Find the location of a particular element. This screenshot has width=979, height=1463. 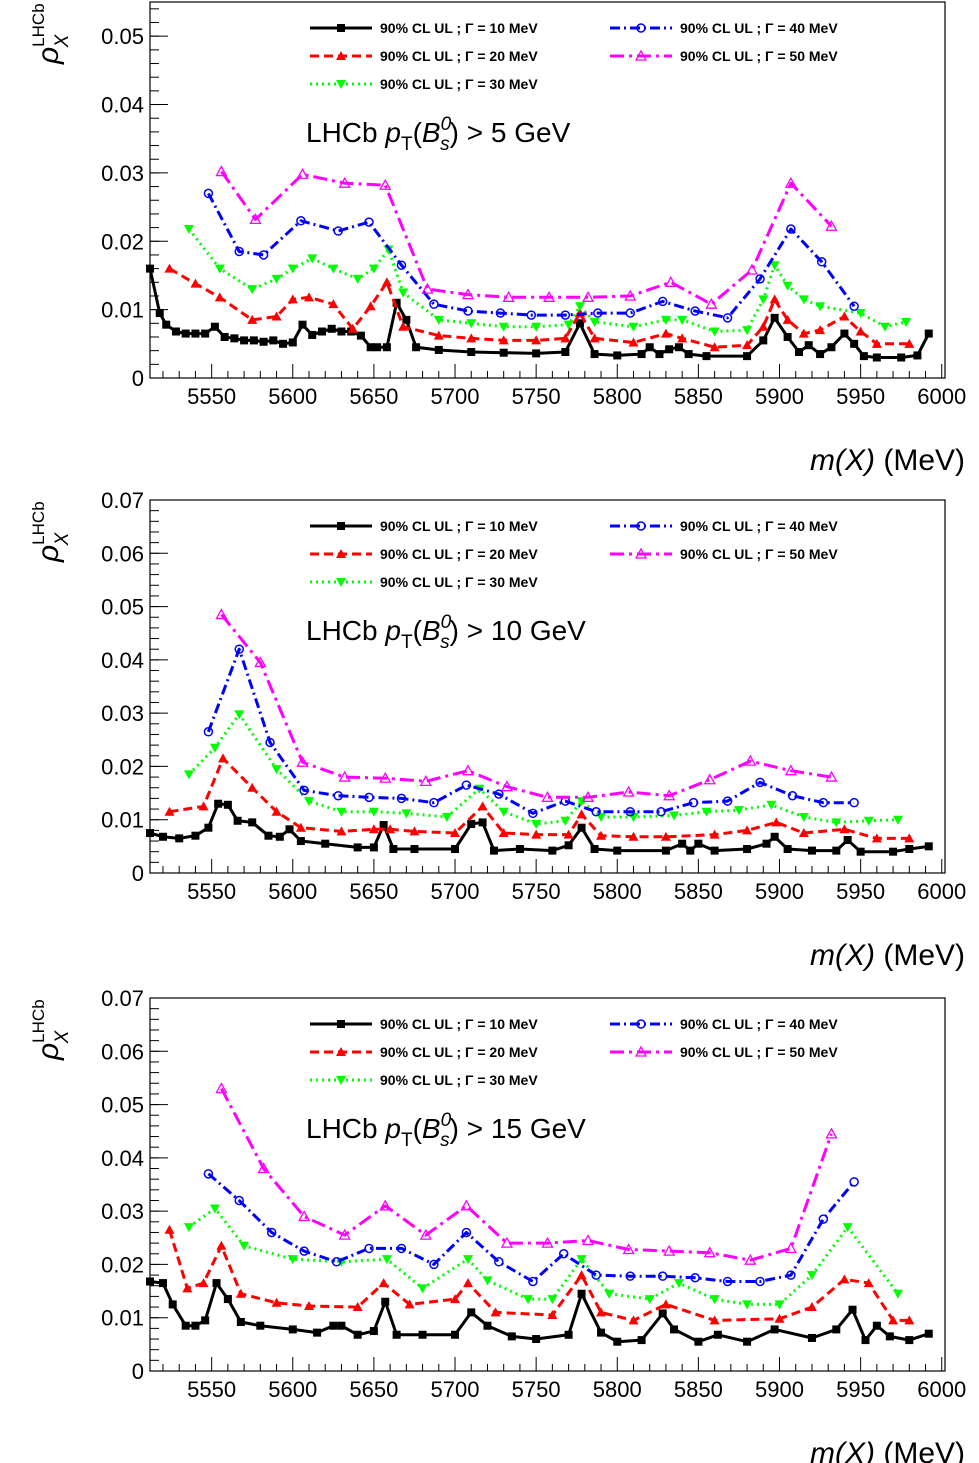

x-tick-label: 5600 is located at coordinates (292, 396).